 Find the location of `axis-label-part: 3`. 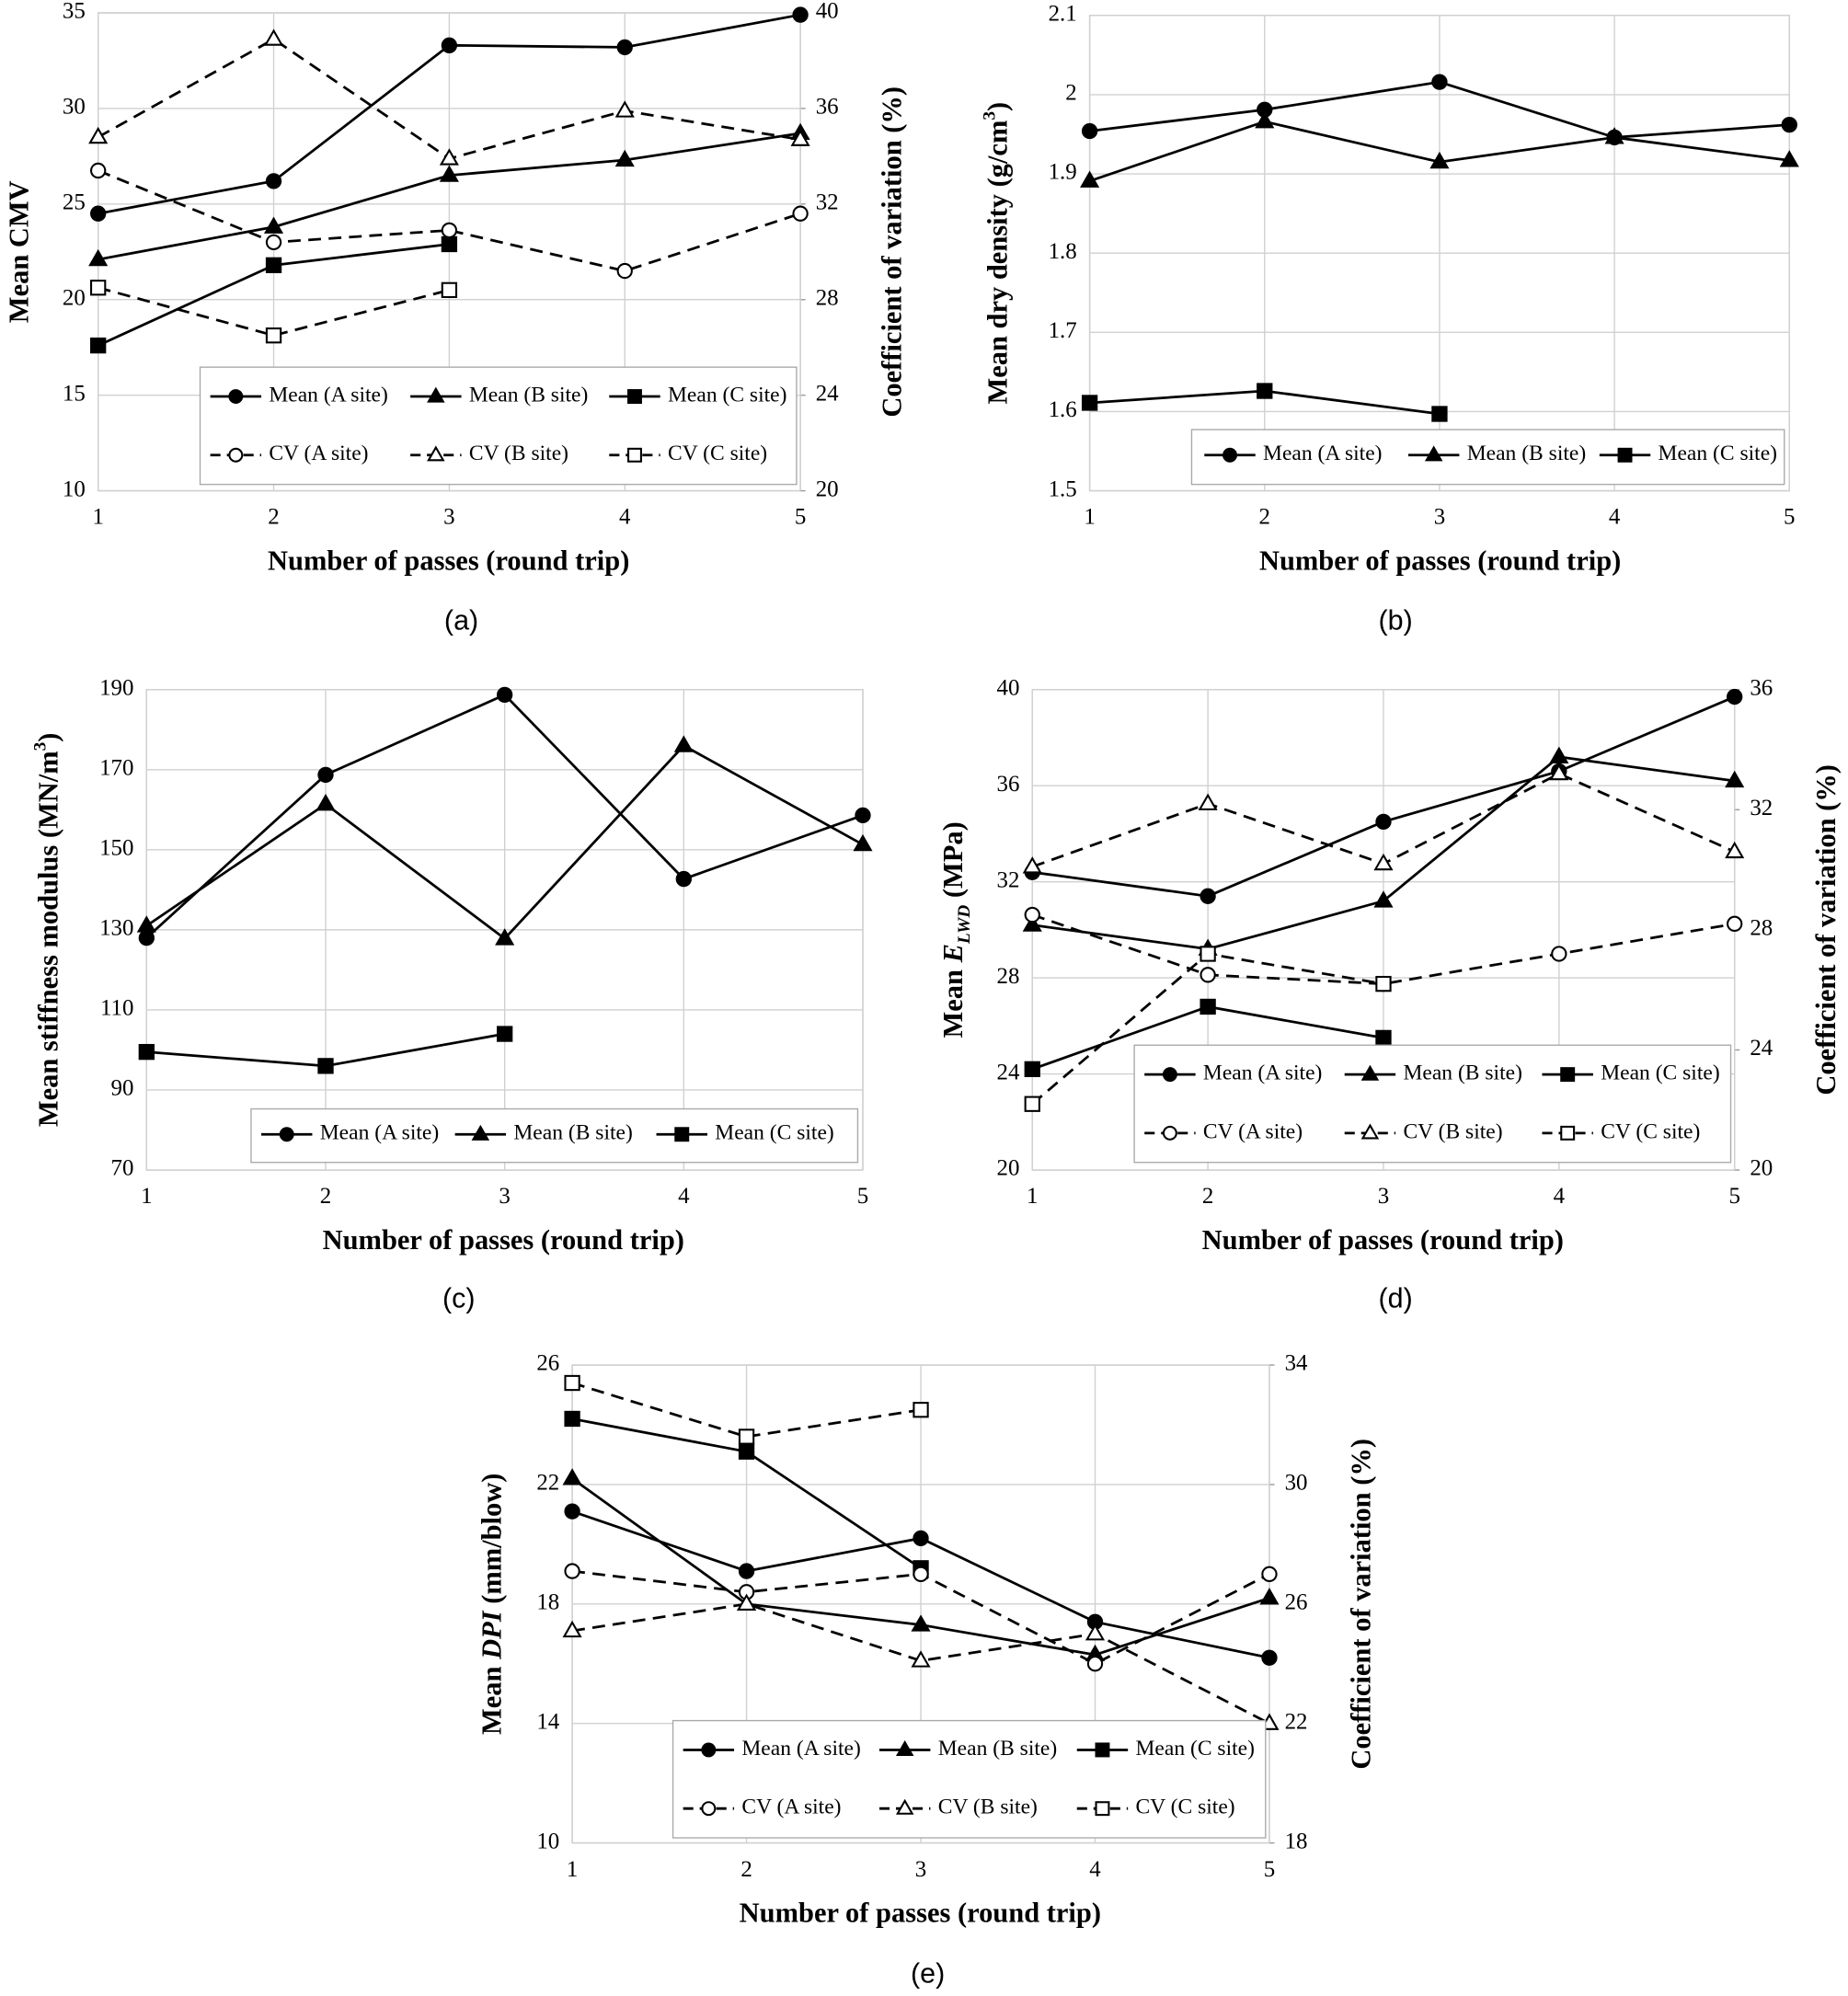

axis-label-part: 3 is located at coordinates (991, 115).